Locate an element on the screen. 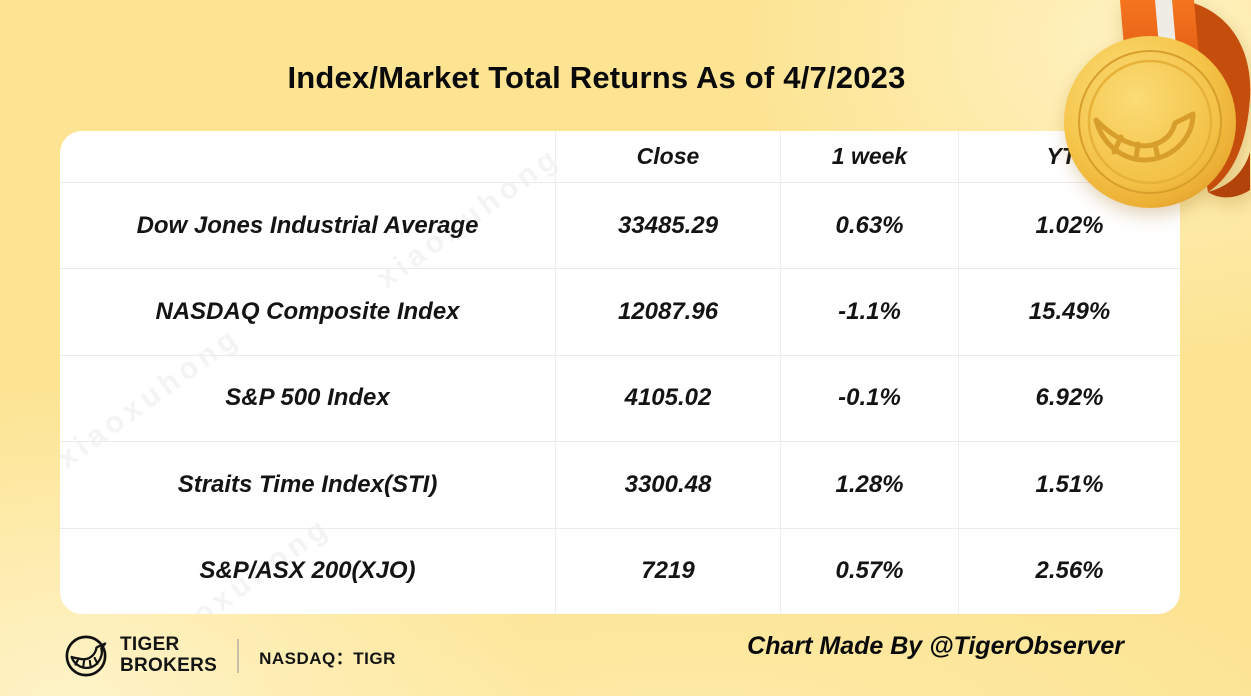  column-header-1week: 1 week is located at coordinates (869, 156).